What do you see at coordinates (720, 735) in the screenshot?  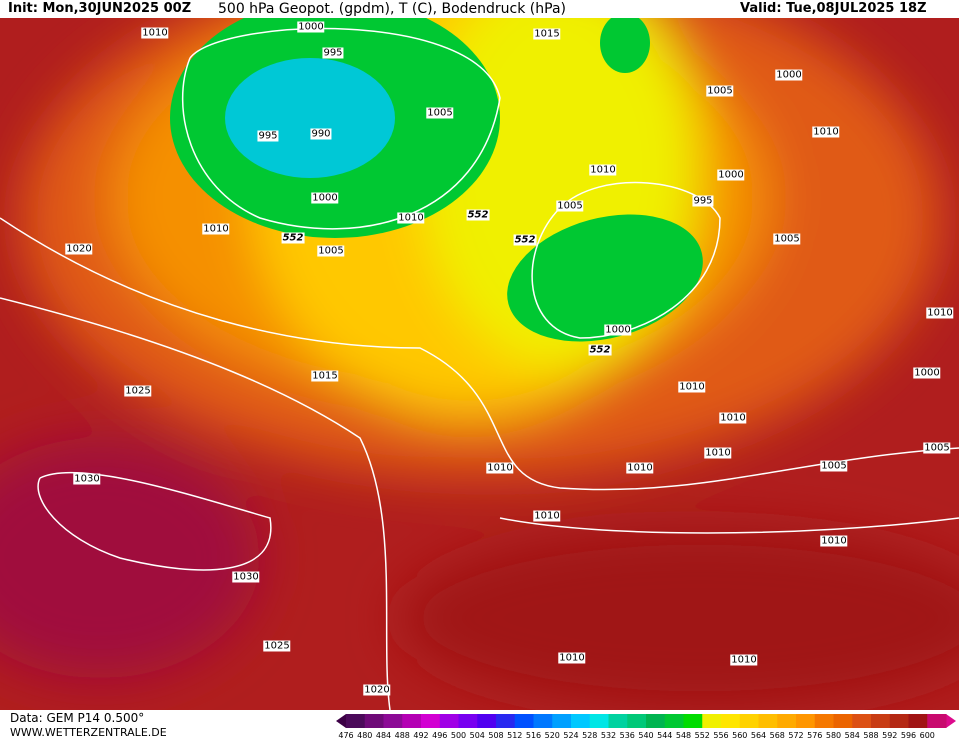 I see `colorbar-tick-label: 556` at bounding box center [720, 735].